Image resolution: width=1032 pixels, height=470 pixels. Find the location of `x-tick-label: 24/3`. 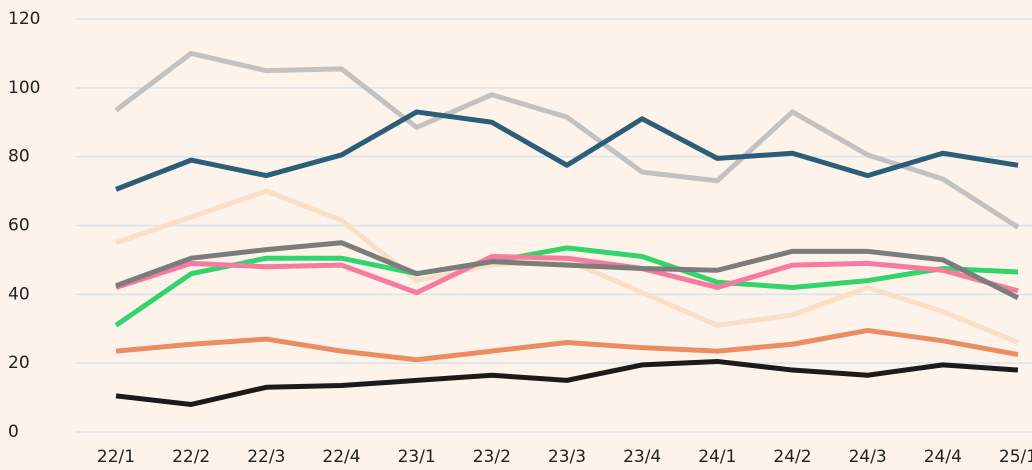

x-tick-label: 24/3 is located at coordinates (868, 457).